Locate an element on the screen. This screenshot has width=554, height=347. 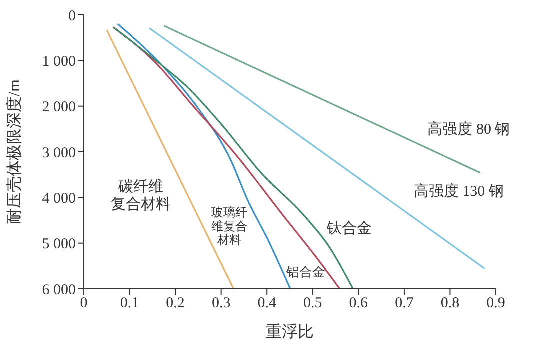
x-tick-label: 0.8 is located at coordinates (450, 304).